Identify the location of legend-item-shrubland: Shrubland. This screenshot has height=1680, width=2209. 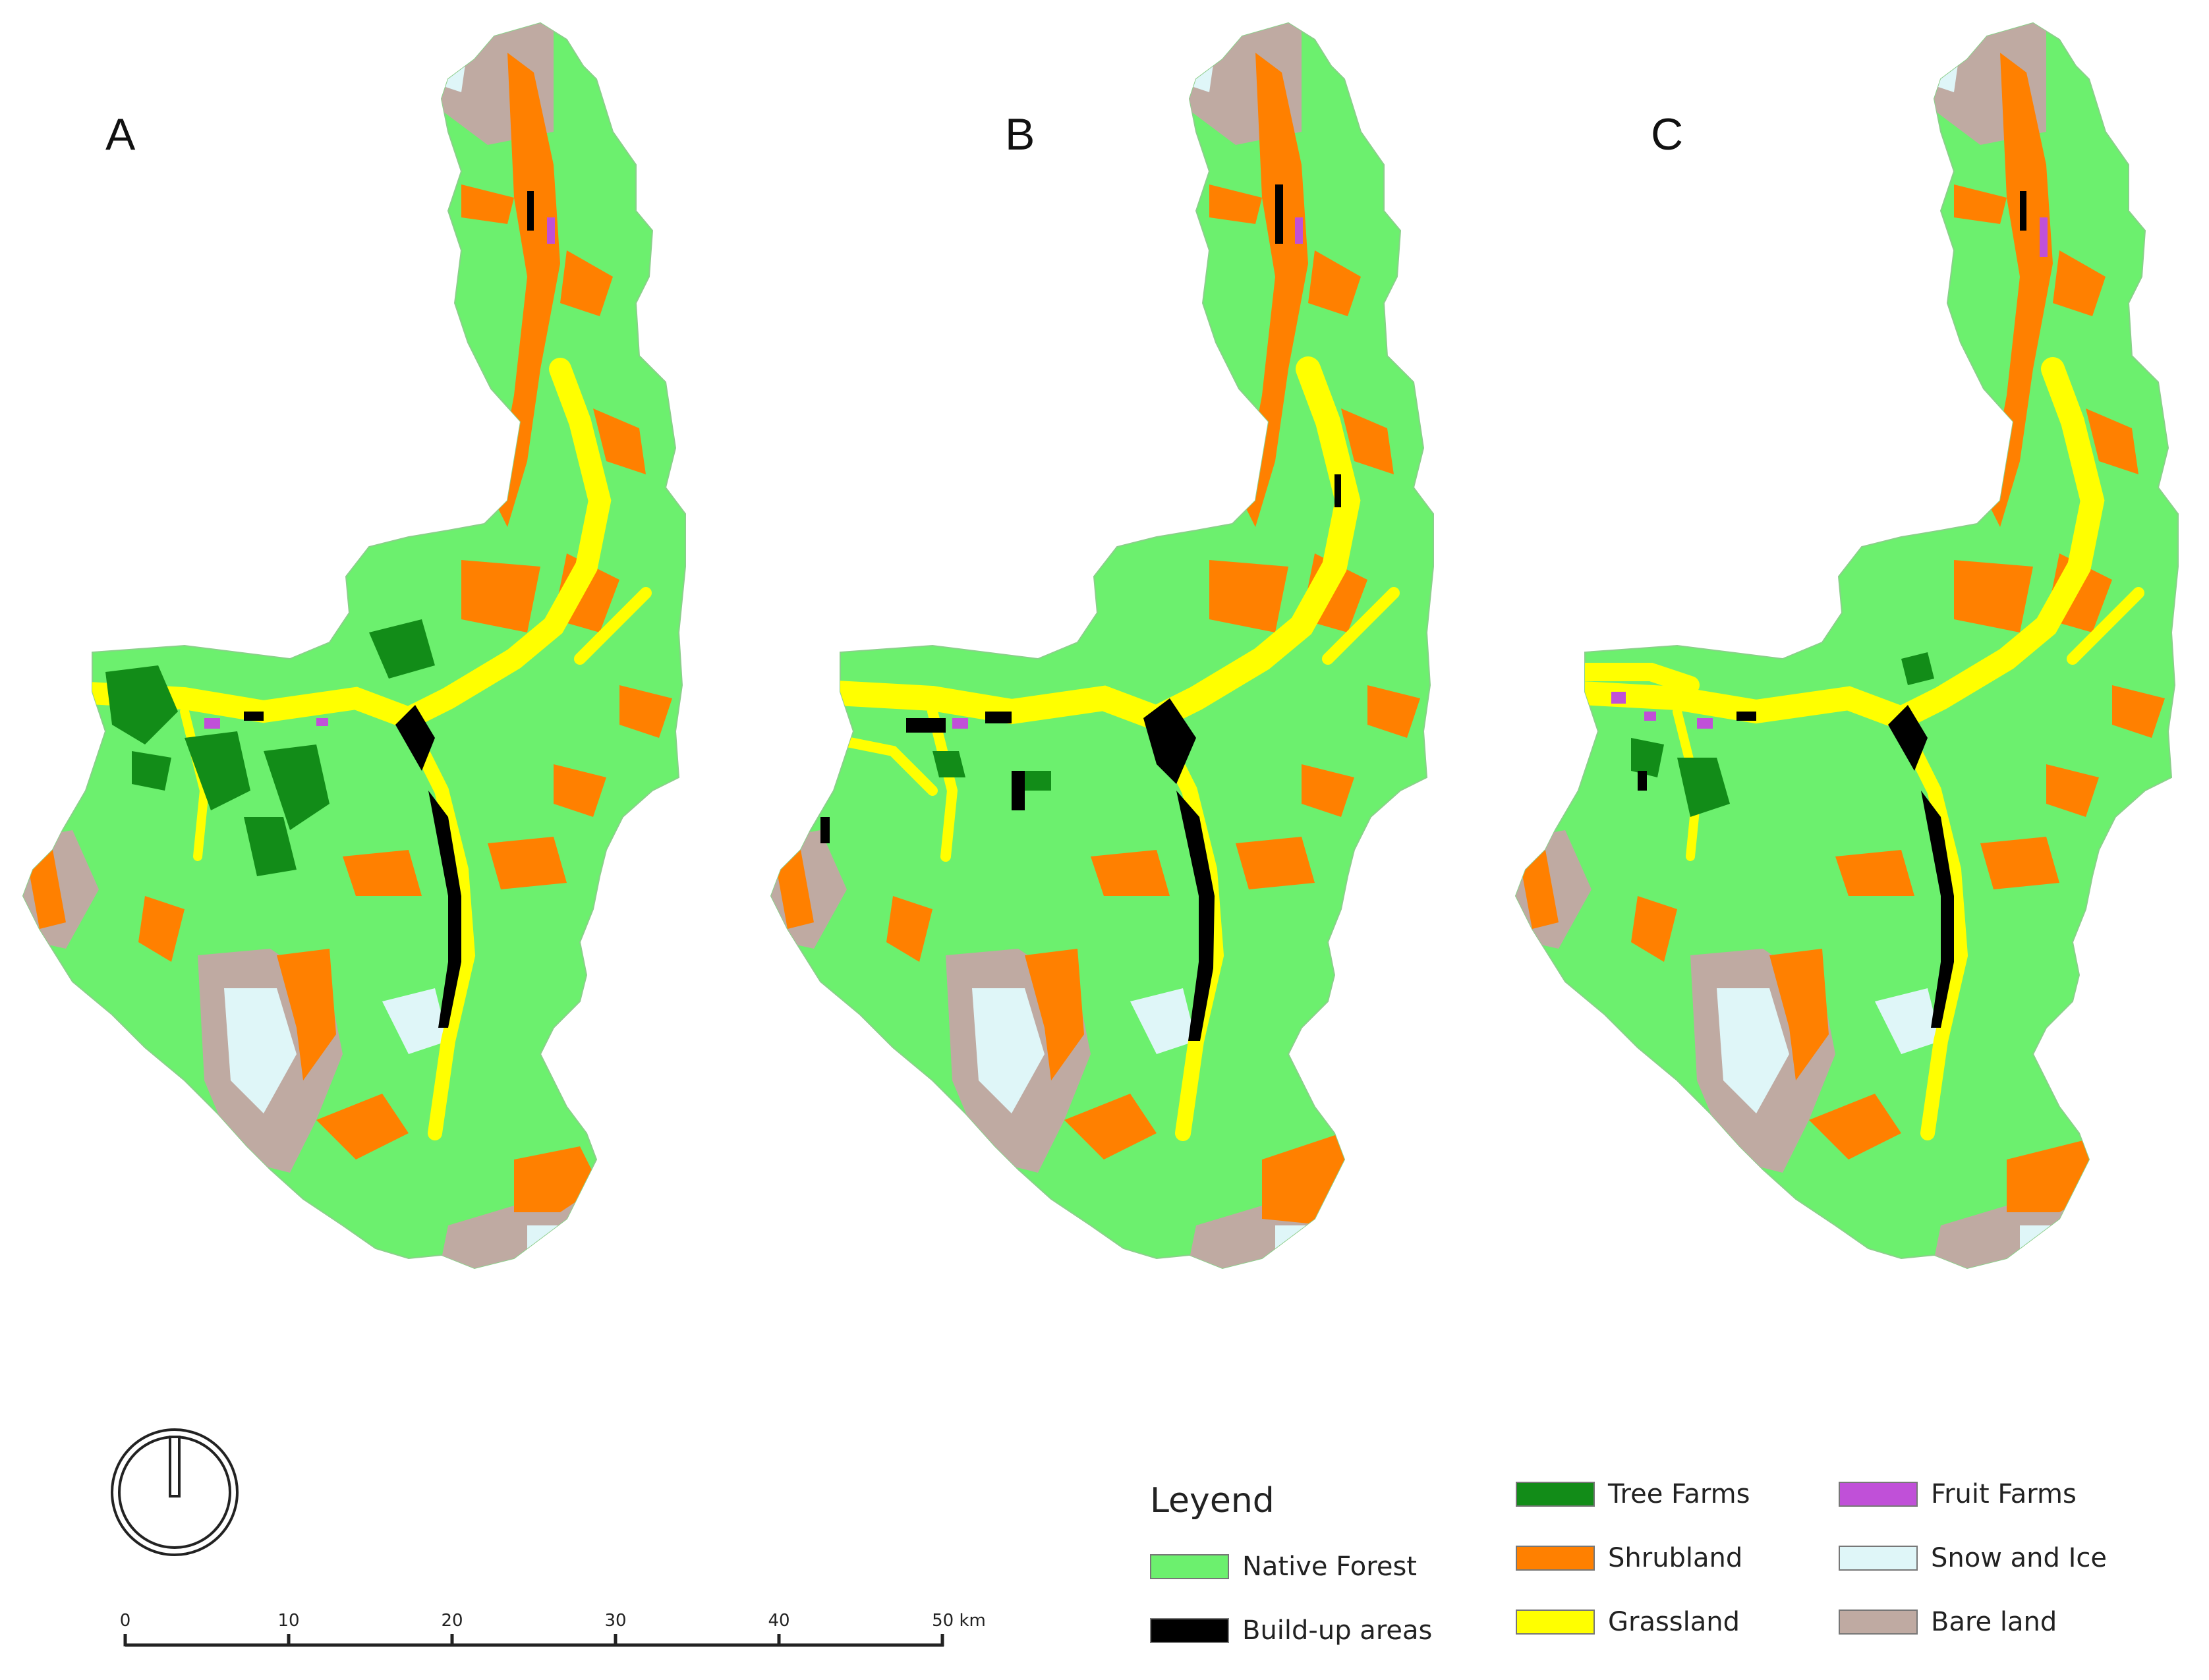
(1629, 1558).